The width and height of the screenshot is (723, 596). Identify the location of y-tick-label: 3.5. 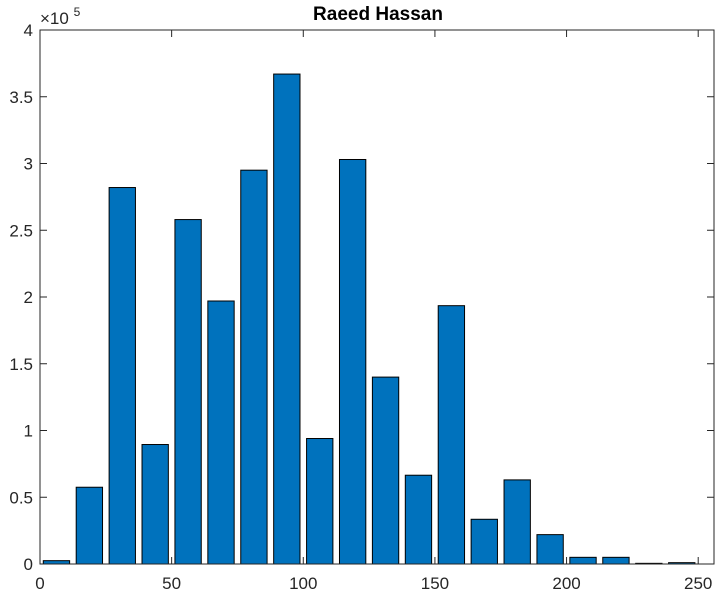
(21, 97).